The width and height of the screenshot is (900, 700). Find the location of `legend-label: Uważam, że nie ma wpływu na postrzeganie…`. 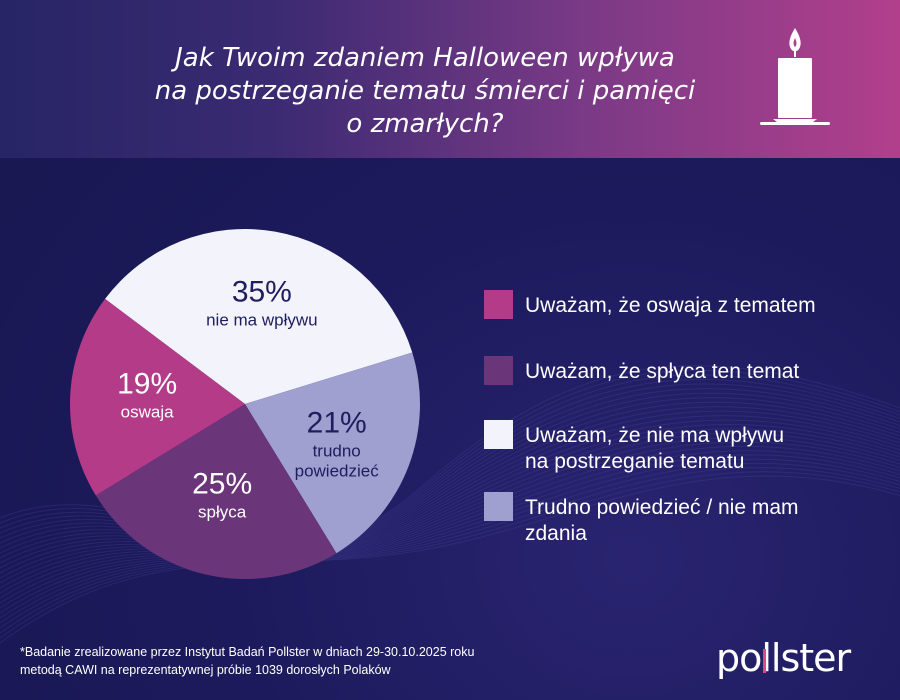

legend-label: Uważam, że nie ma wpływu na postrzeganie… is located at coordinates (655, 448).